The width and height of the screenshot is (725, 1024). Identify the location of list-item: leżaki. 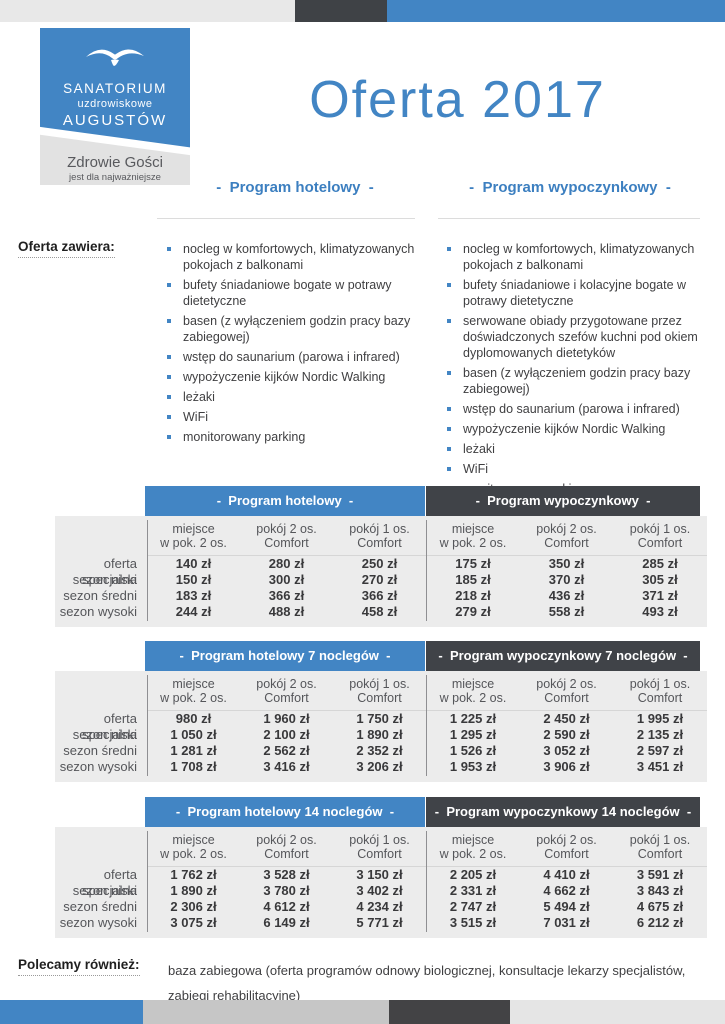
(580, 449).